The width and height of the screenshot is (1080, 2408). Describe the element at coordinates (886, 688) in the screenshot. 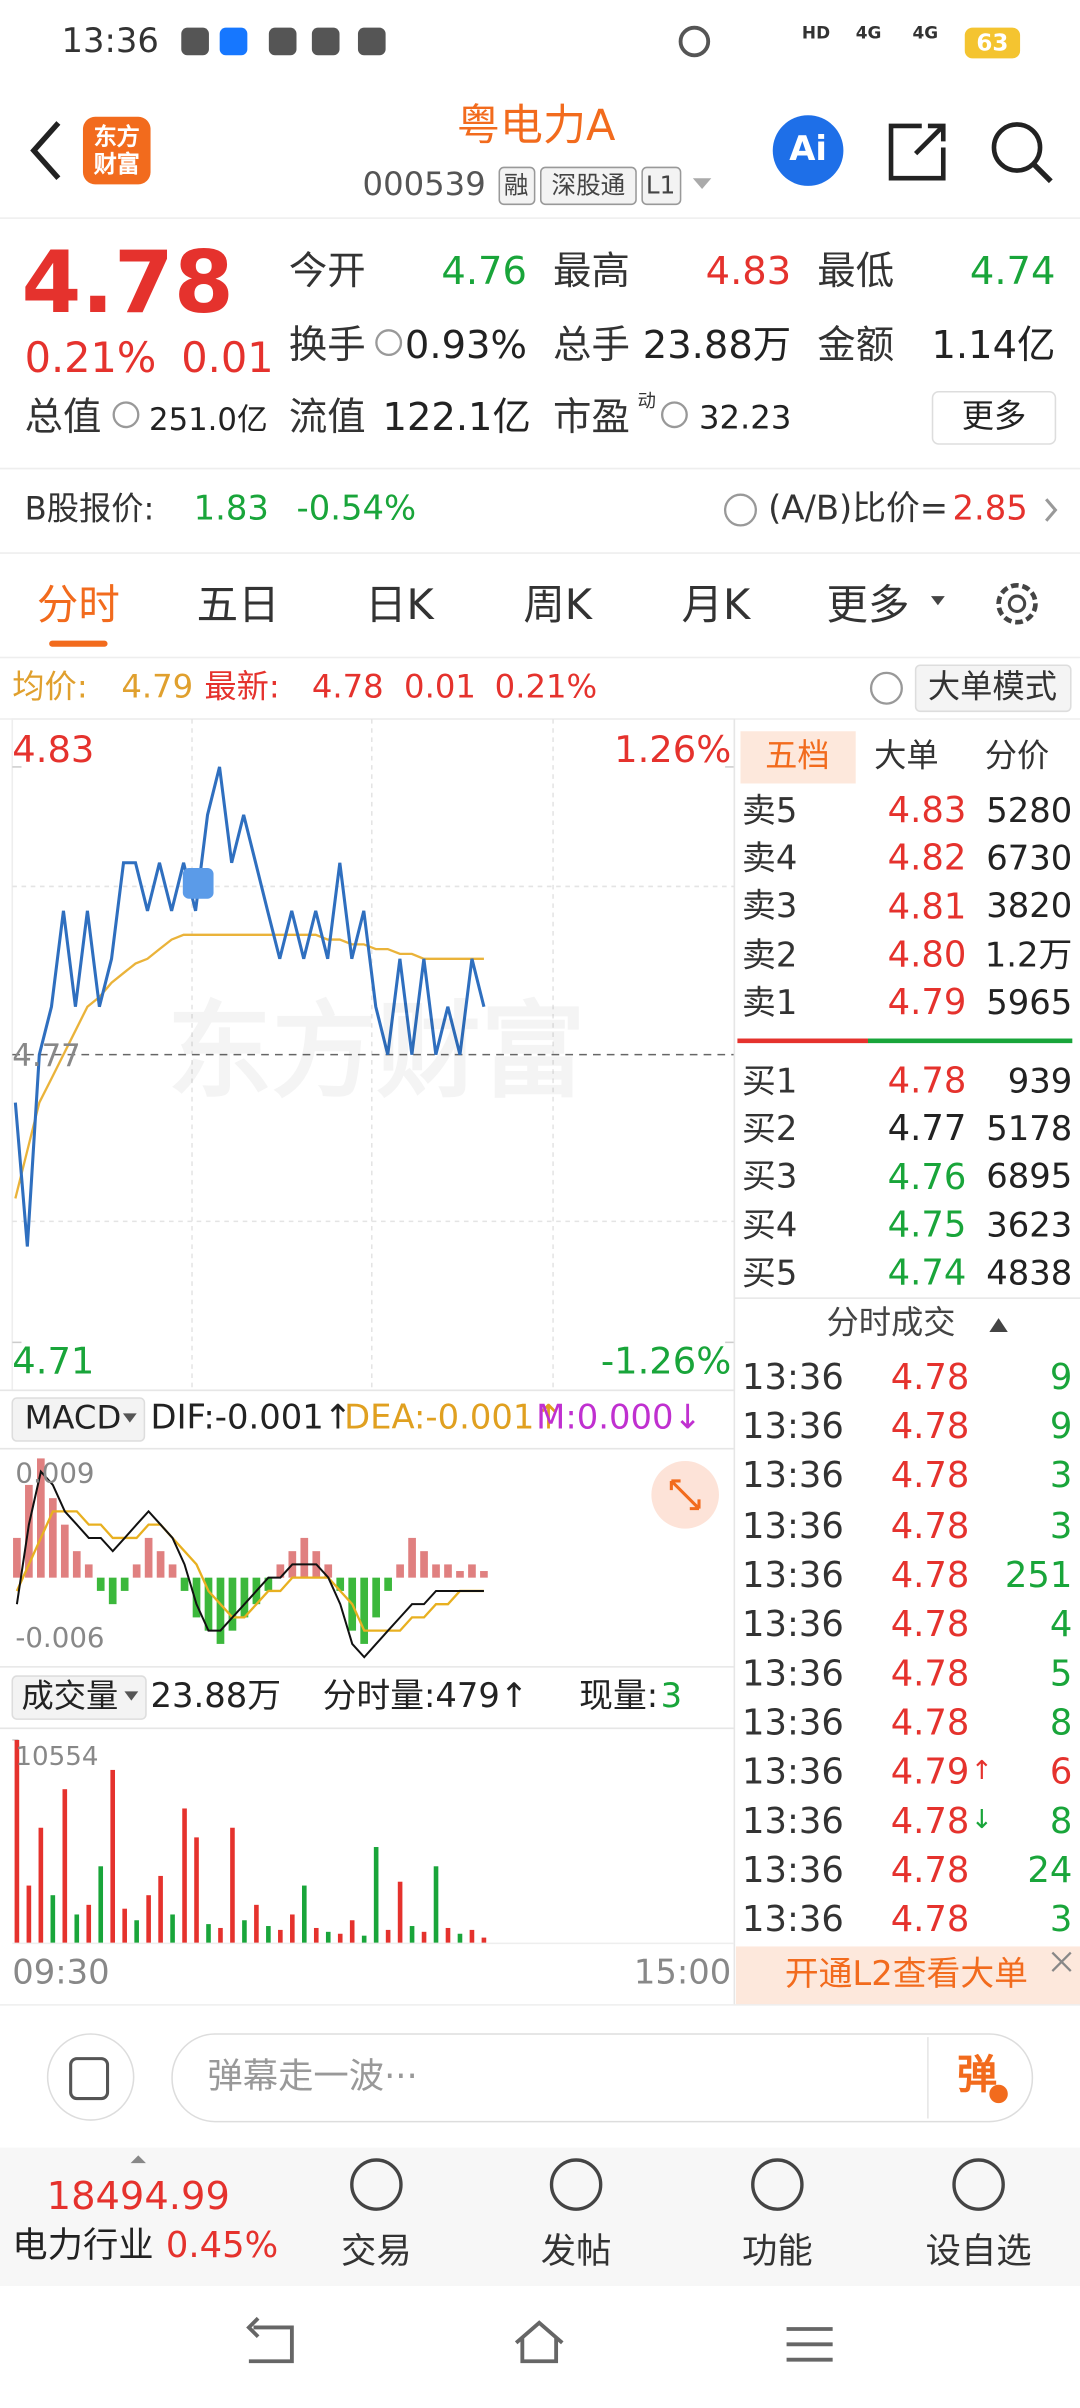

I see `help-icon` at that location.